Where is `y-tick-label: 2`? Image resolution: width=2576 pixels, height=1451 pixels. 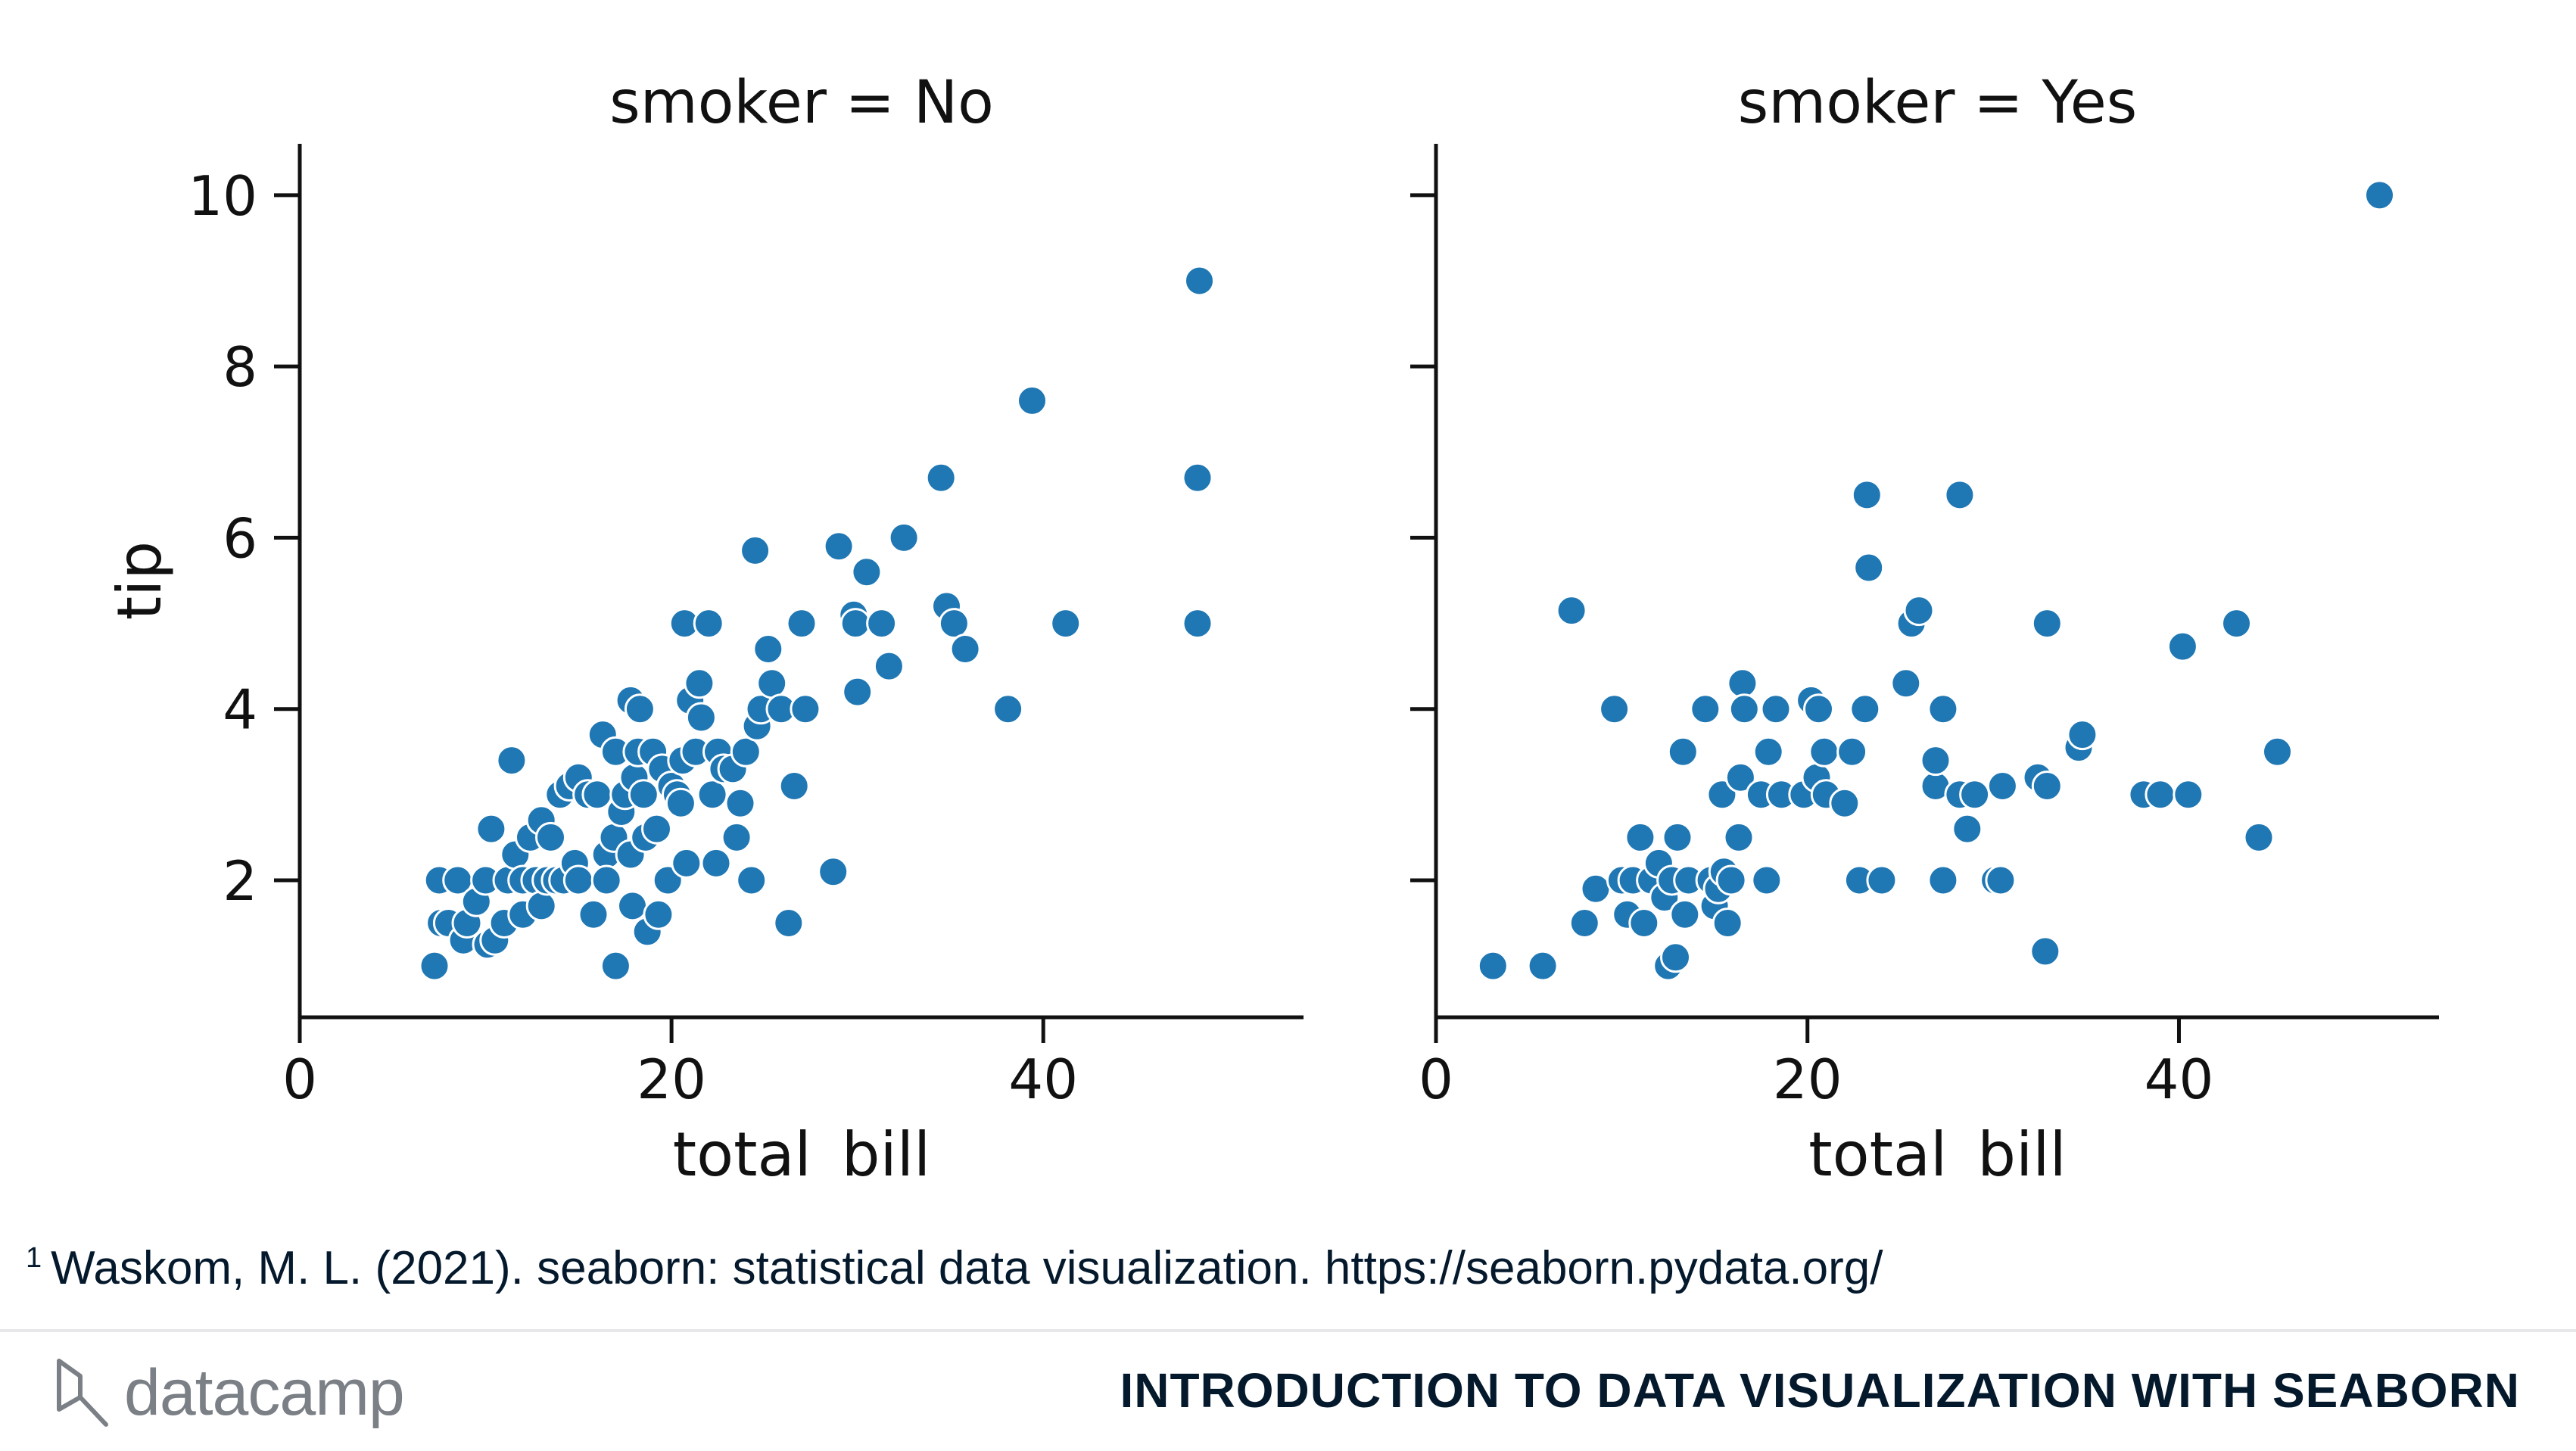
y-tick-label: 2 is located at coordinates (240, 881).